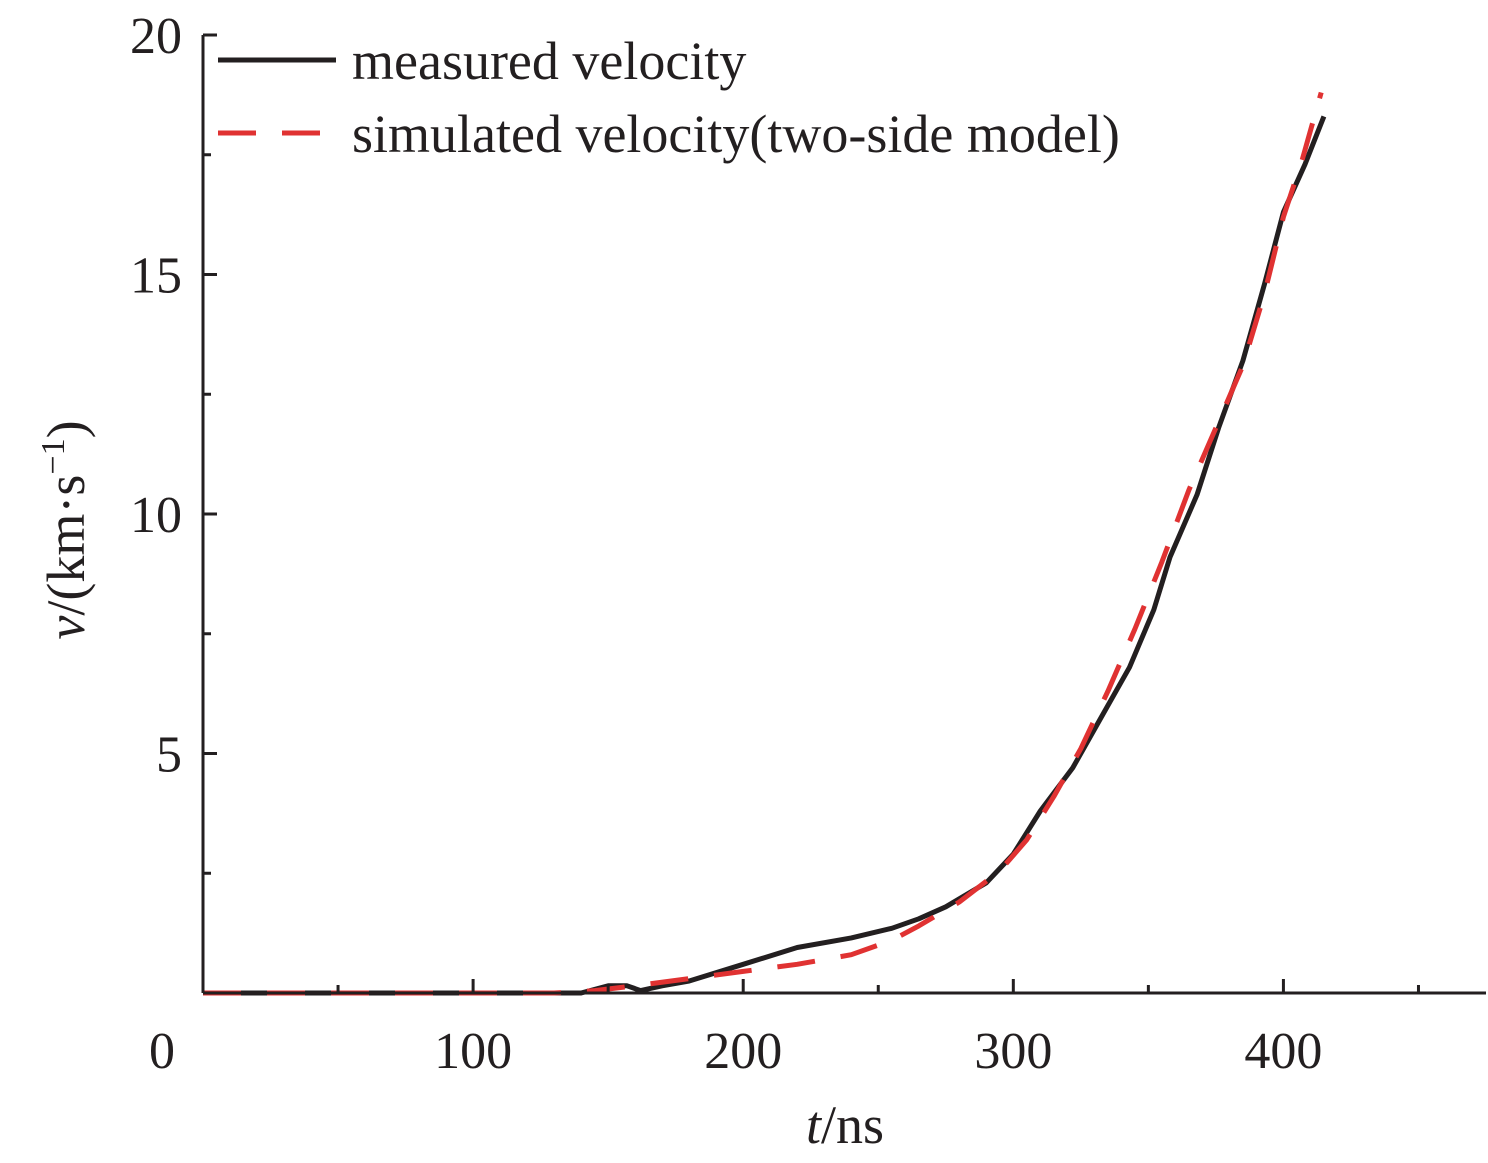 The image size is (1488, 1163). What do you see at coordinates (65, 529) in the screenshot?
I see `y-axis-title: v/(km·s−1)` at bounding box center [65, 529].